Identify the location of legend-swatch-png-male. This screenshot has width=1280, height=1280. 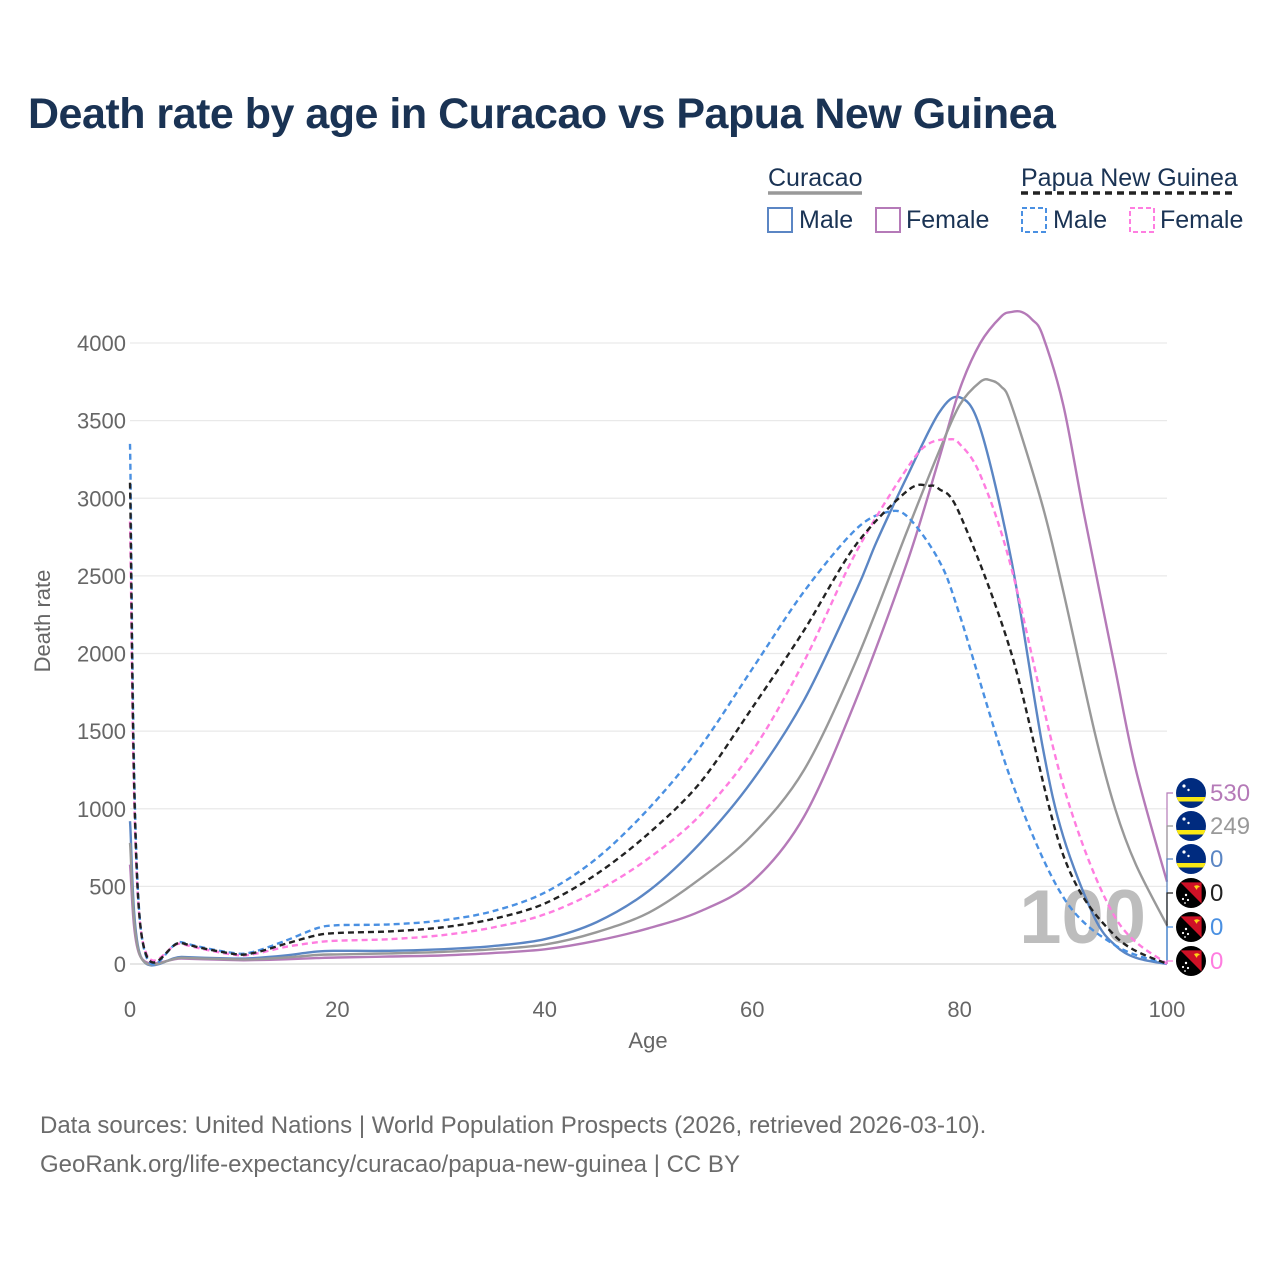
(1034, 220).